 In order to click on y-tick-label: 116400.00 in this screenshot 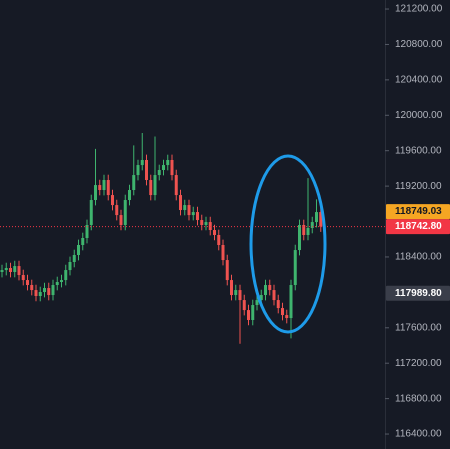, I will do `click(418, 434)`.